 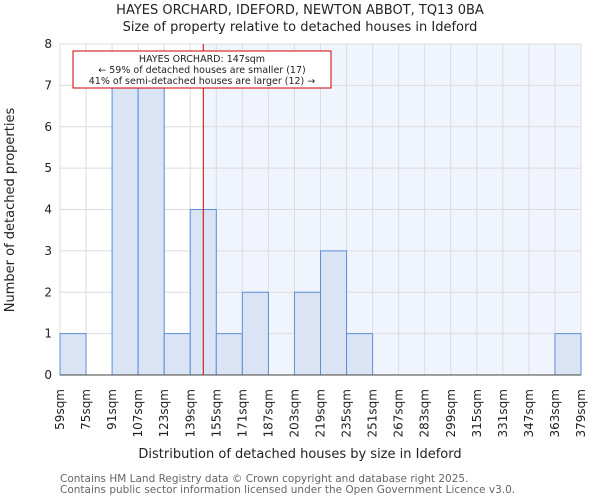 I want to click on x-tick-label: 347sqm, so click(x=529, y=413).